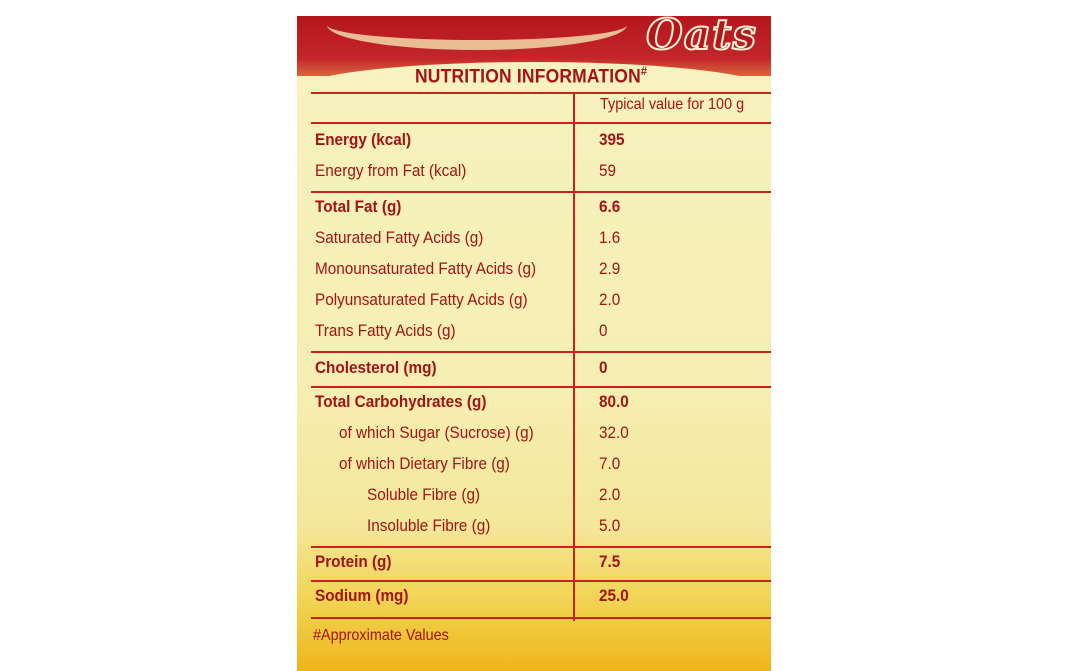  Describe the element at coordinates (541, 567) in the screenshot. I see `table-row: Protein (g) 7.5` at that location.